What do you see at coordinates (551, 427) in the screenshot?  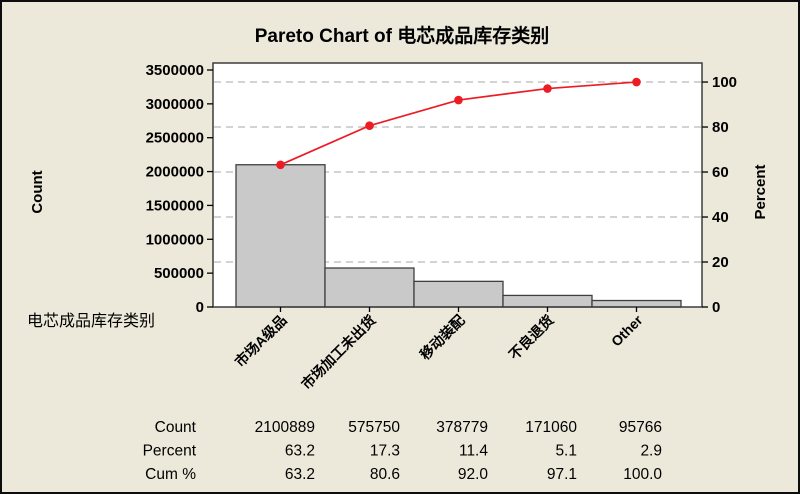 I see `table-cell: 171060` at bounding box center [551, 427].